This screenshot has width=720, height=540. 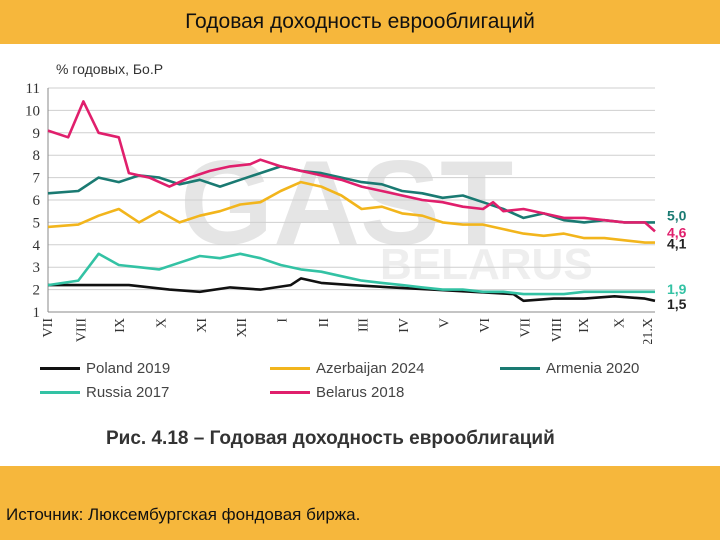 I want to click on end-value-label: 1,5, so click(x=677, y=304).